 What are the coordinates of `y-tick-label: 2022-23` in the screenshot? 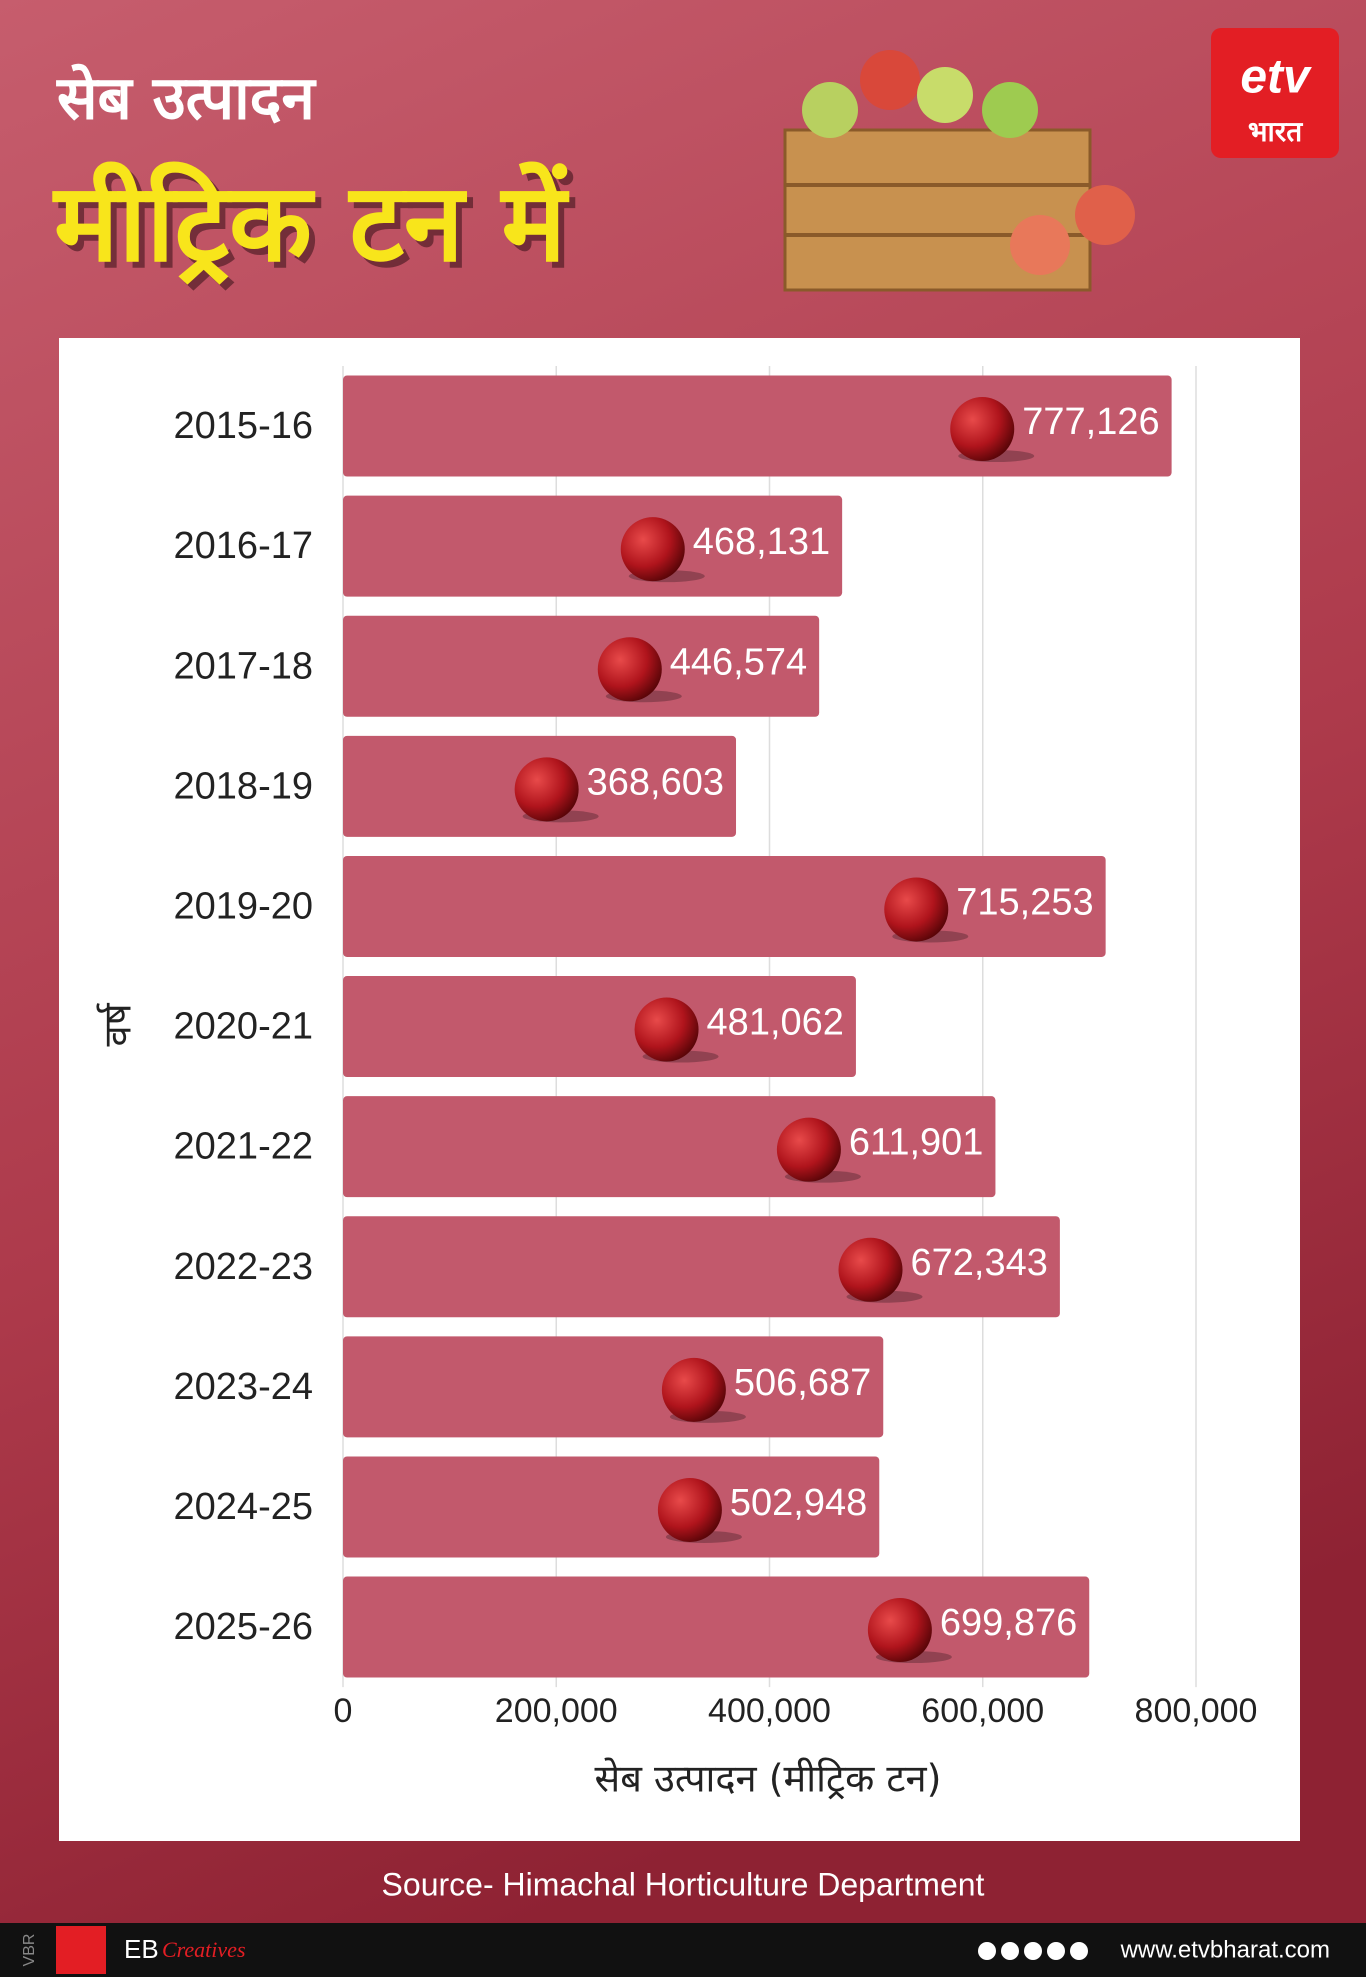 It's located at (243, 1267).